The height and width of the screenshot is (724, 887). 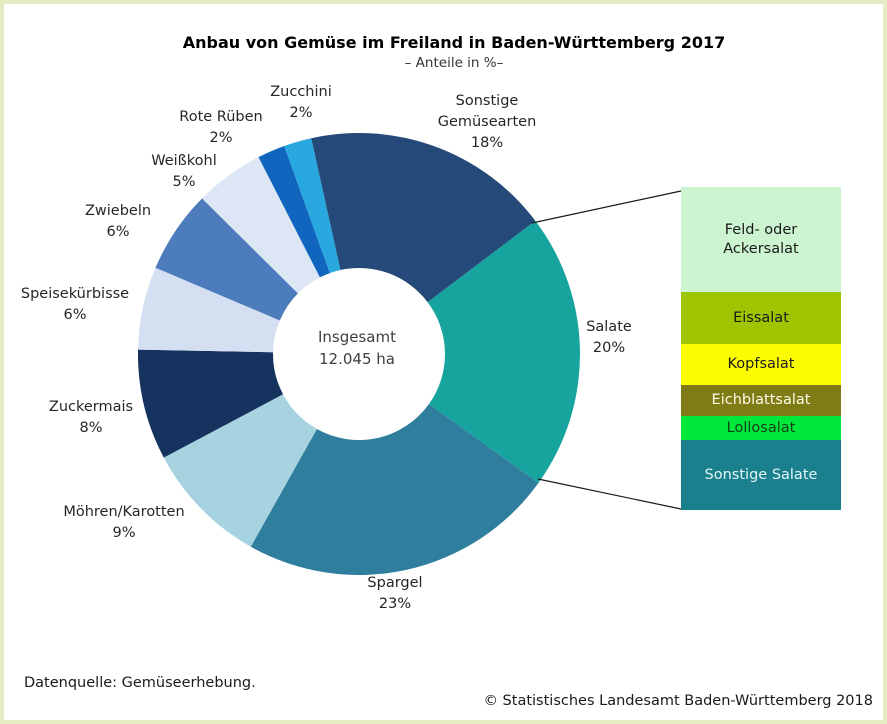 What do you see at coordinates (184, 161) in the screenshot?
I see `pie-label-line: Weißkohl` at bounding box center [184, 161].